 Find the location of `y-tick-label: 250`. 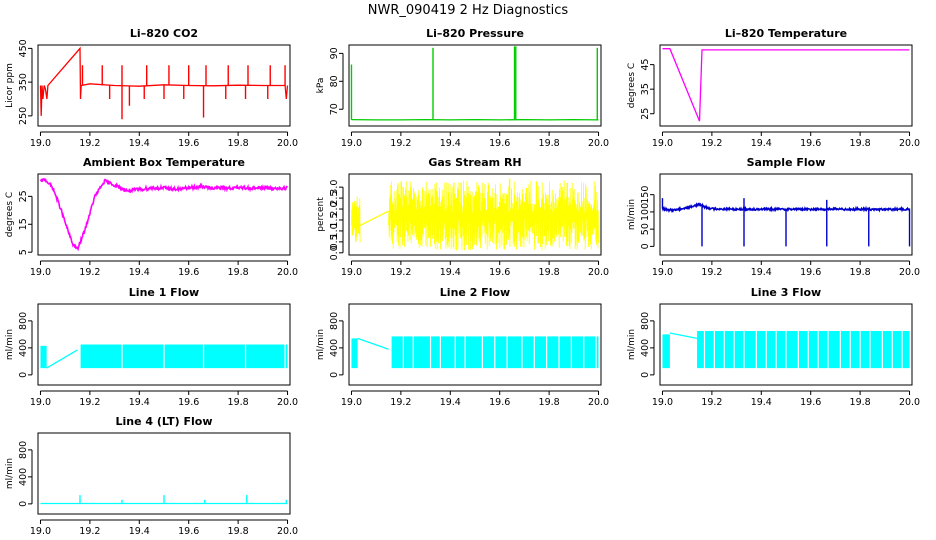

y-tick-label: 250 is located at coordinates (23, 116).